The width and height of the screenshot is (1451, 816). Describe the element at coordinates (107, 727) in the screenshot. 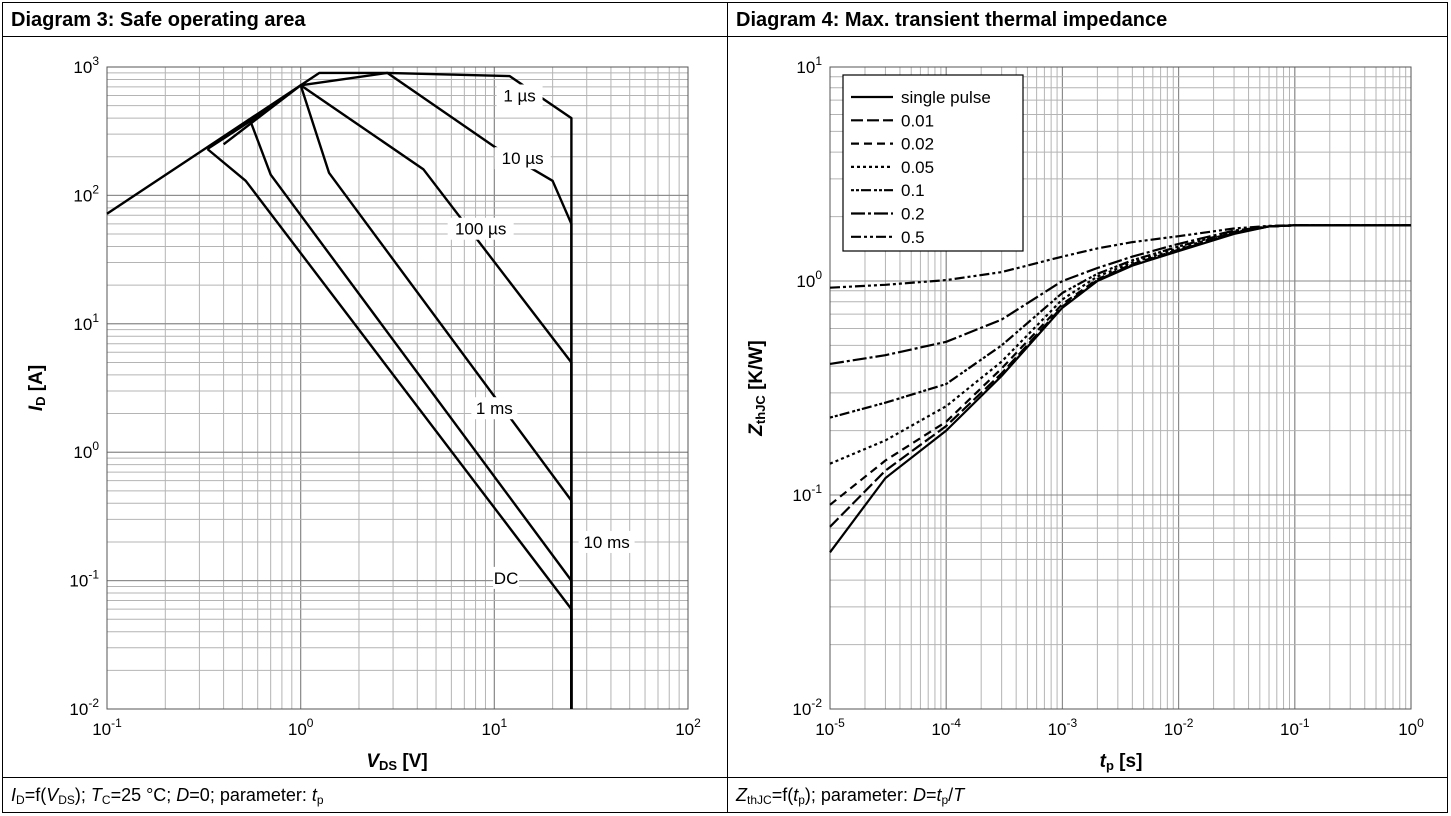

I see `soa-x-tick-label: 10⁻¹` at that location.